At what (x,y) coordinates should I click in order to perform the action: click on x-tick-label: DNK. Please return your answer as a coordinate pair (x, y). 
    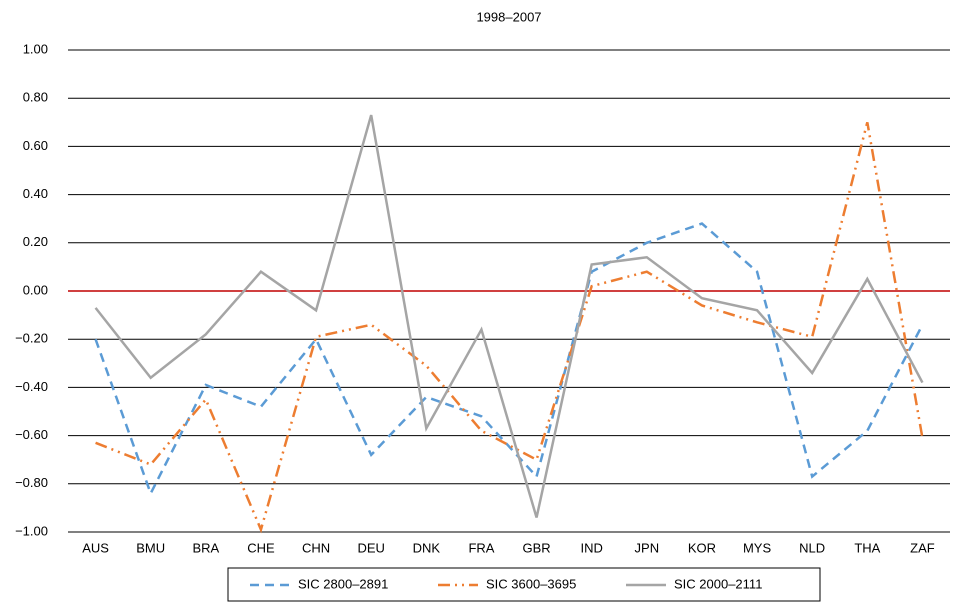
    Looking at the image, I should click on (427, 547).